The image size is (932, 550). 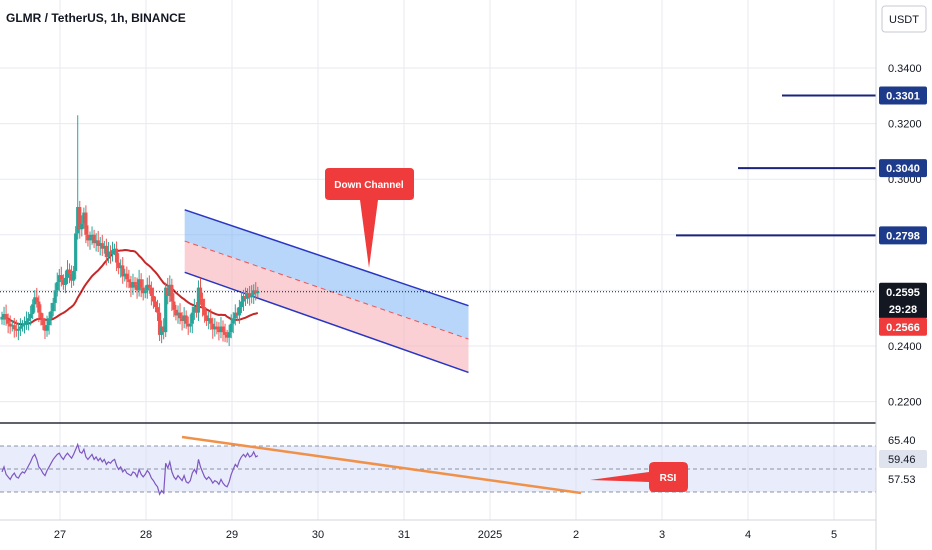 I want to click on target-price-label: 0.2798, so click(x=903, y=236).